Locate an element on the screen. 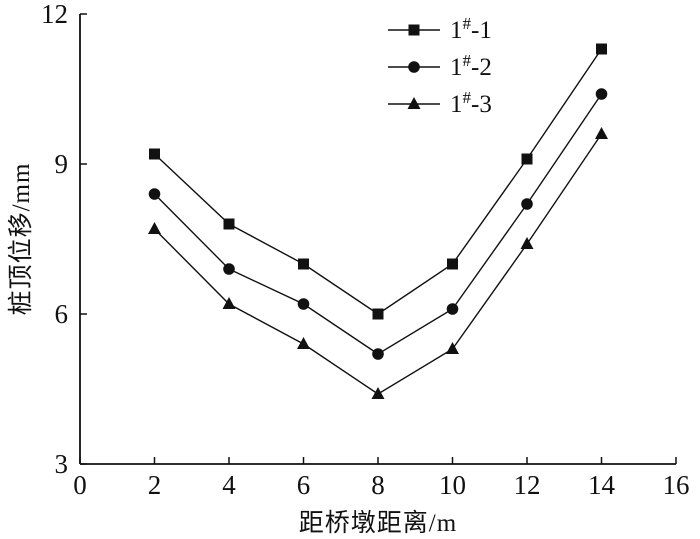 This screenshot has height=539, width=700. y-axis-title: 桩顶位移/mm is located at coordinates (21, 239).